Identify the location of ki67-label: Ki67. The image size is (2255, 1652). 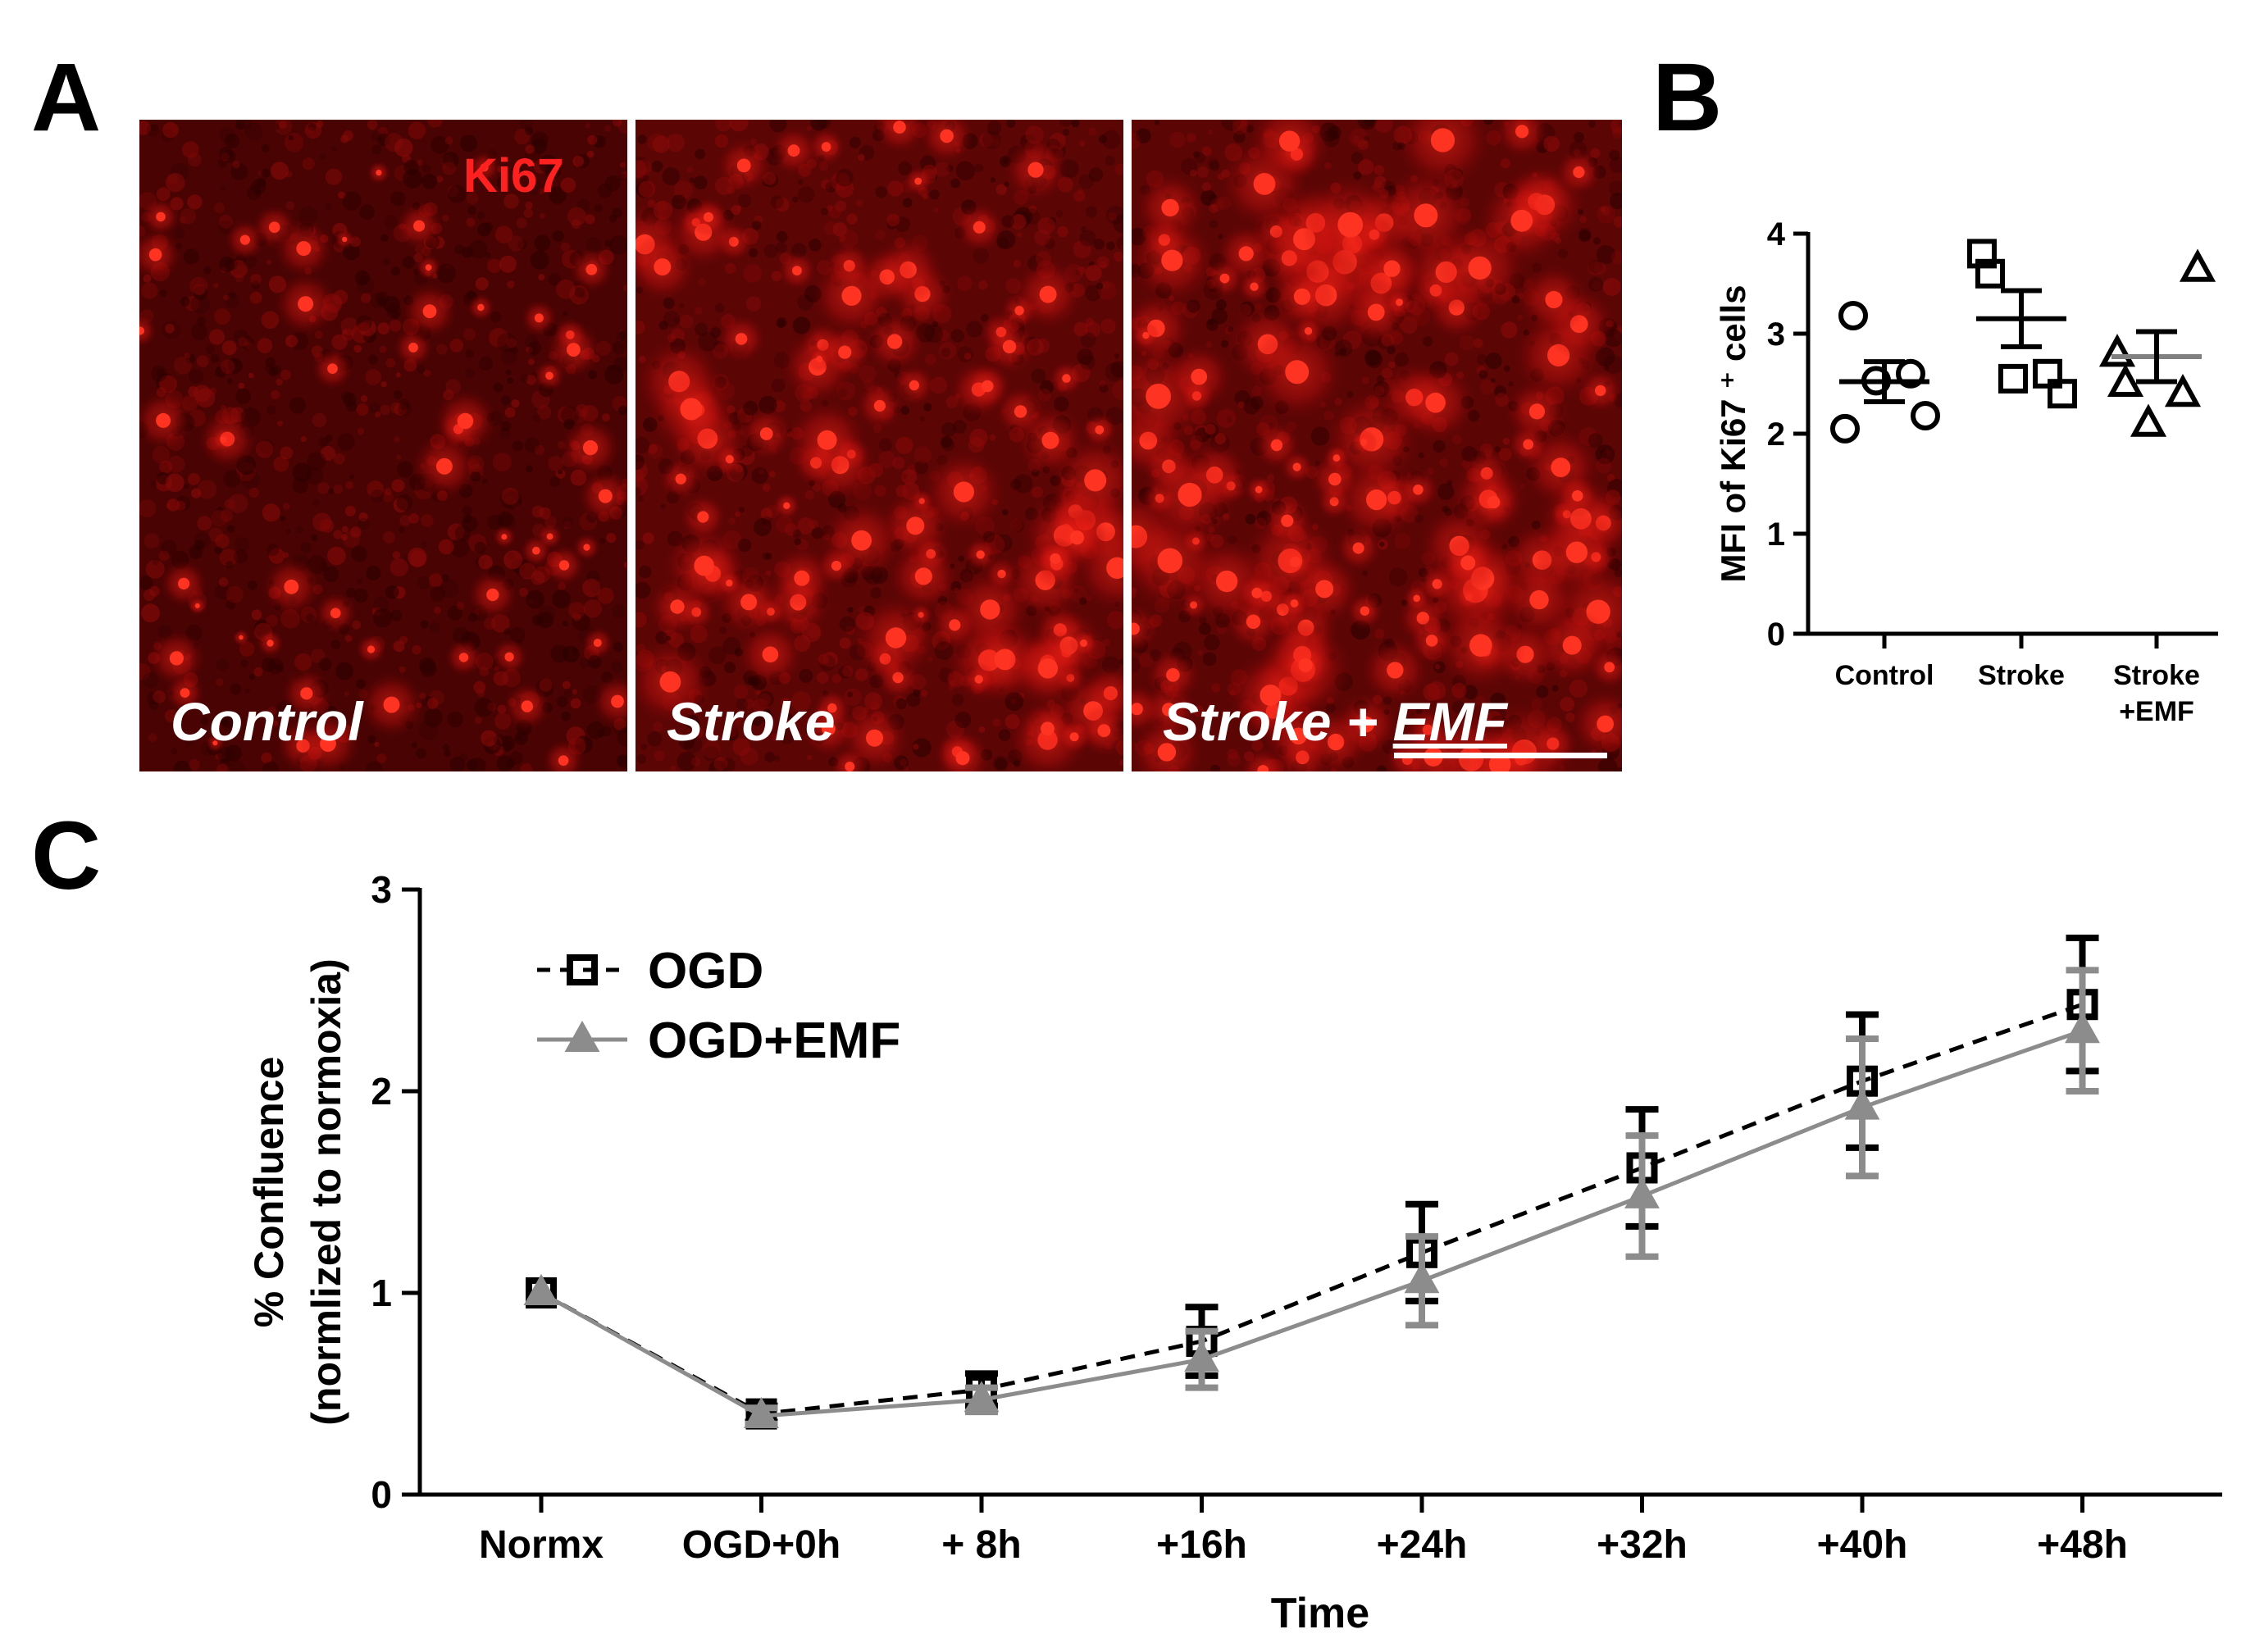
(513, 176).